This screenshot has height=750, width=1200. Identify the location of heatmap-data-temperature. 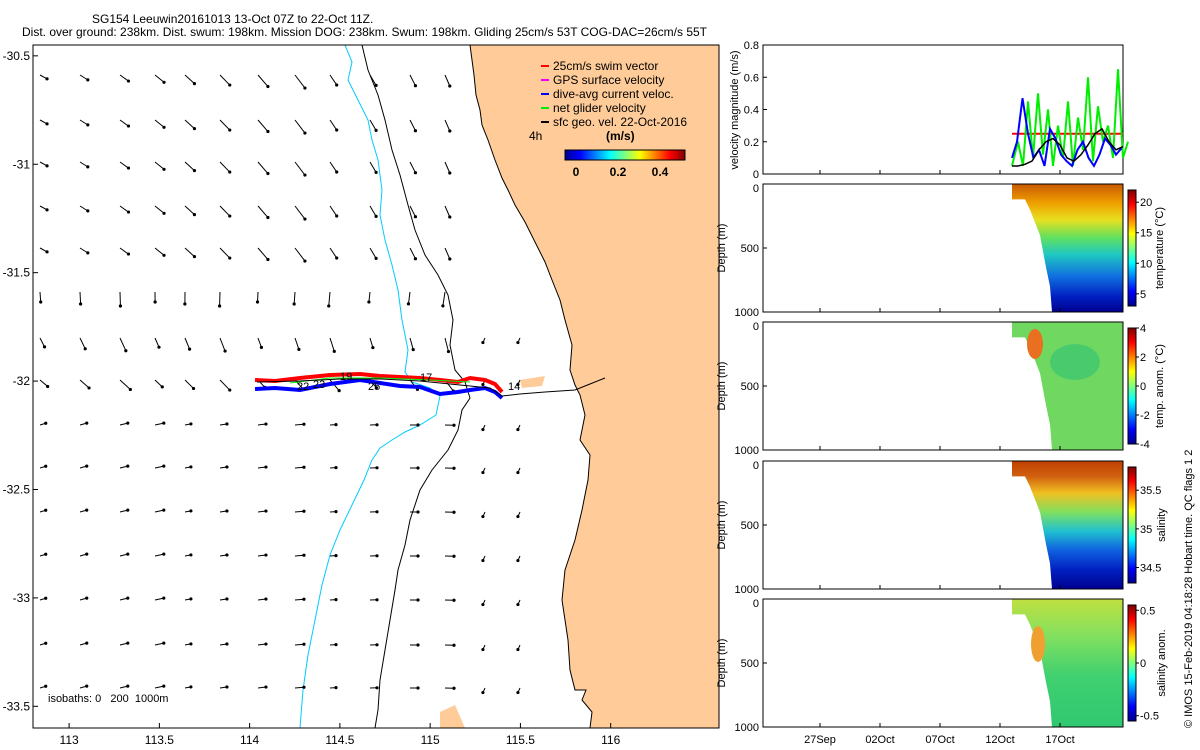
(1067, 248).